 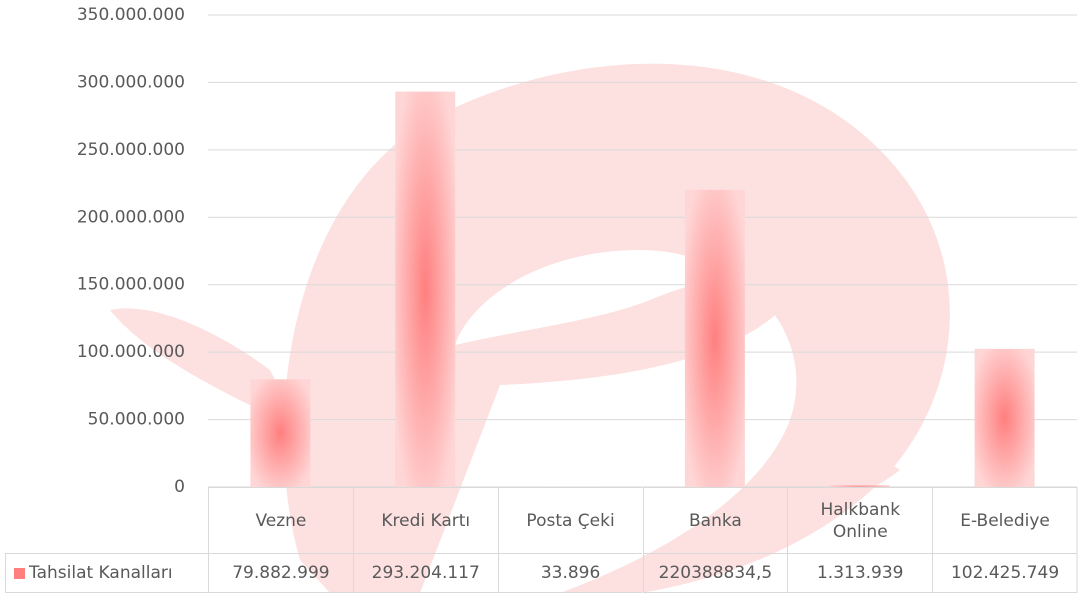 I want to click on category-header: Posta Çeki, so click(x=570, y=520).